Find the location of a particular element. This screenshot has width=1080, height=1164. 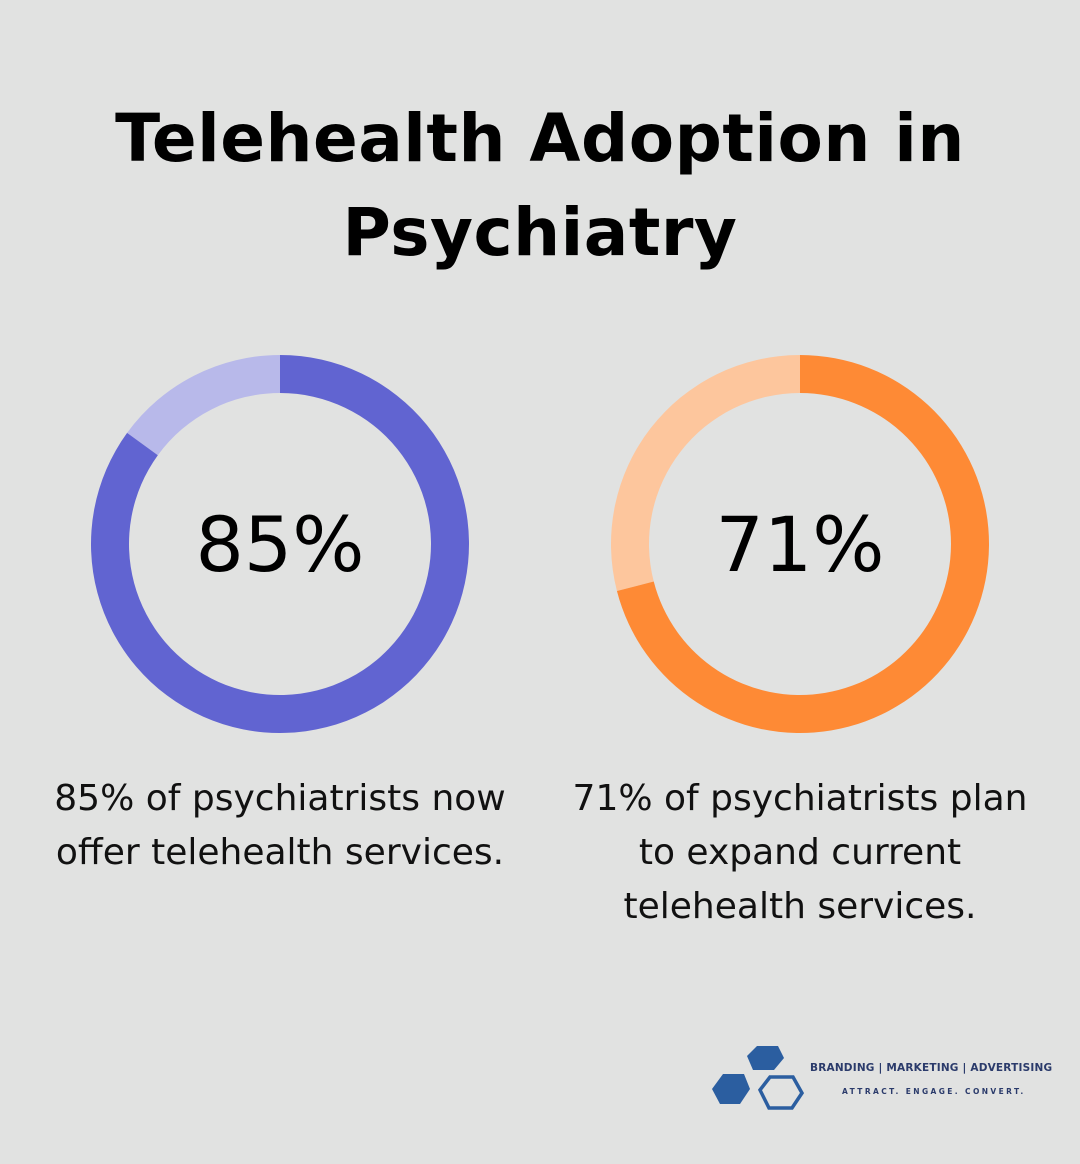

donut-85-percent-label: 85% is located at coordinates (280, 544).